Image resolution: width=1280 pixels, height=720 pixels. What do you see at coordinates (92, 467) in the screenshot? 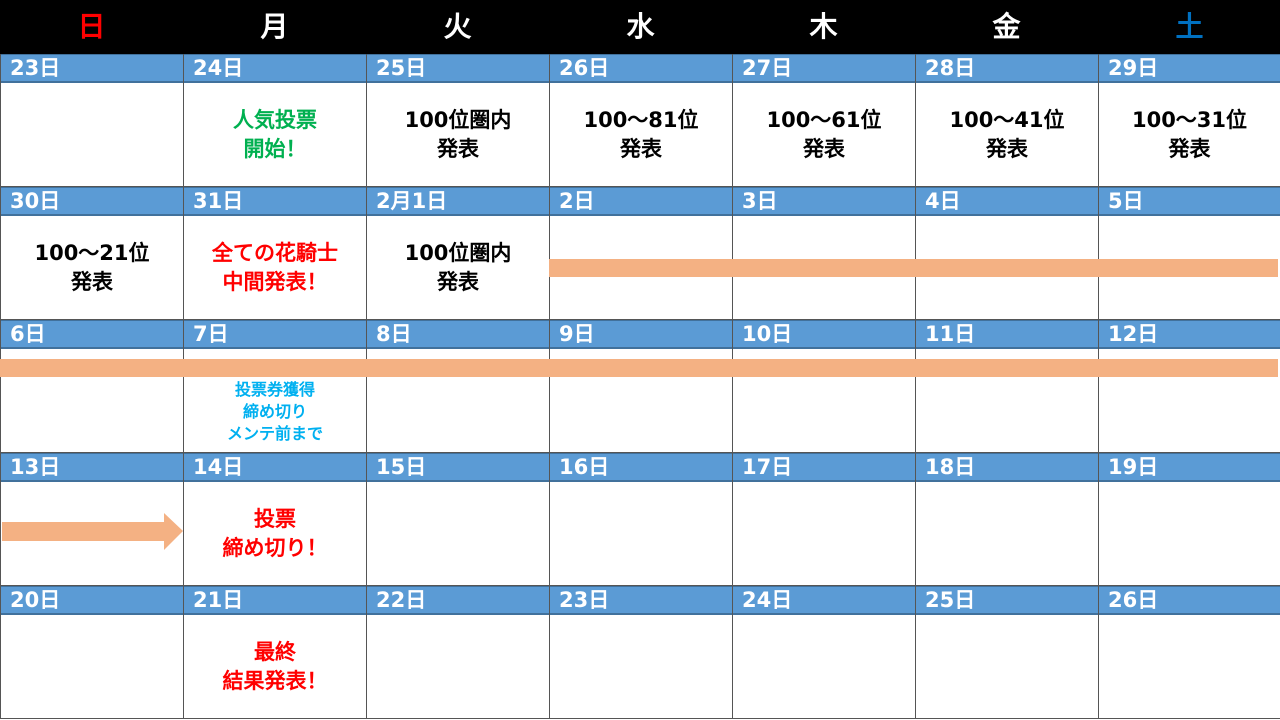
I see `date-label: 13日` at bounding box center [92, 467].